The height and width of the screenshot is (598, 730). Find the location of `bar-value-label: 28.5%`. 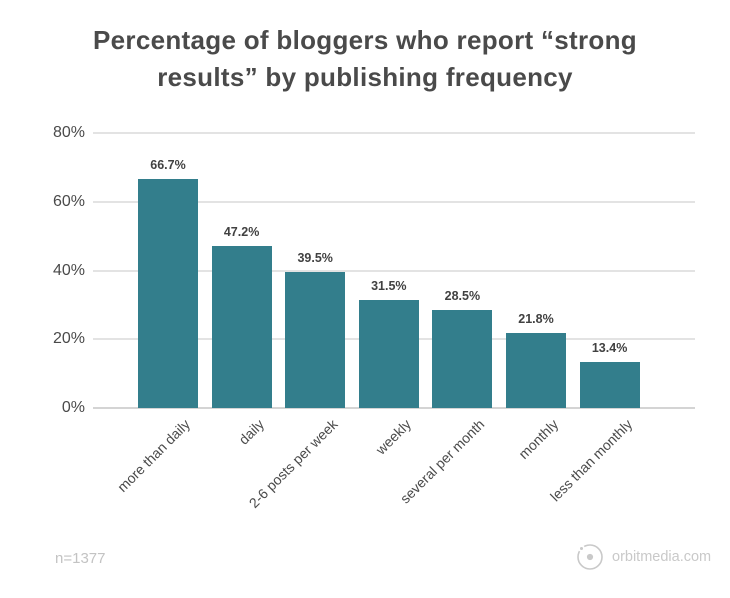

bar-value-label: 28.5% is located at coordinates (462, 296).